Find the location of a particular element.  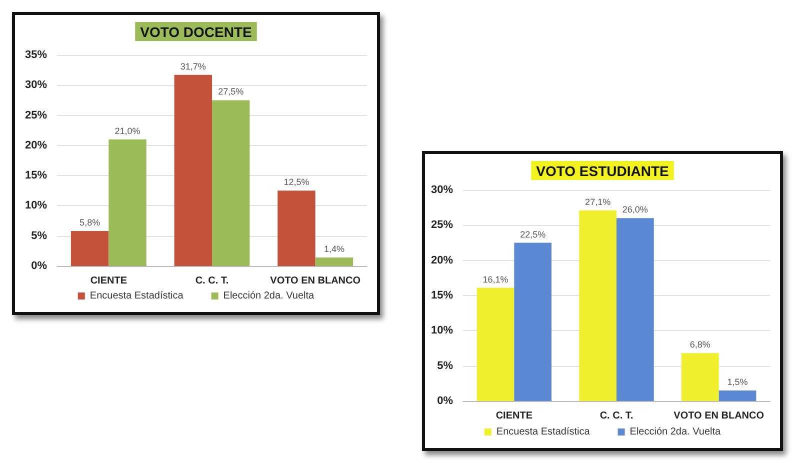

data-label: 6,8% is located at coordinates (700, 345).